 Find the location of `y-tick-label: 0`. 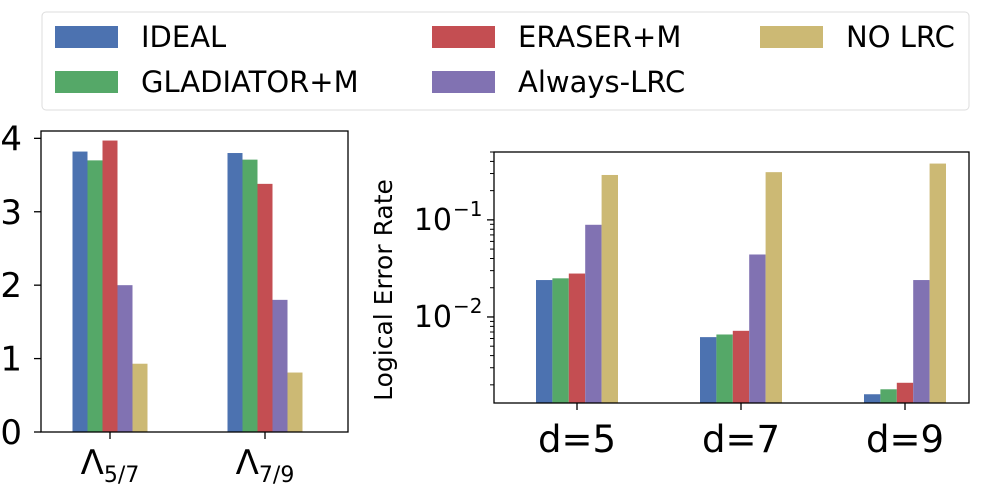

y-tick-label: 0 is located at coordinates (11, 433).